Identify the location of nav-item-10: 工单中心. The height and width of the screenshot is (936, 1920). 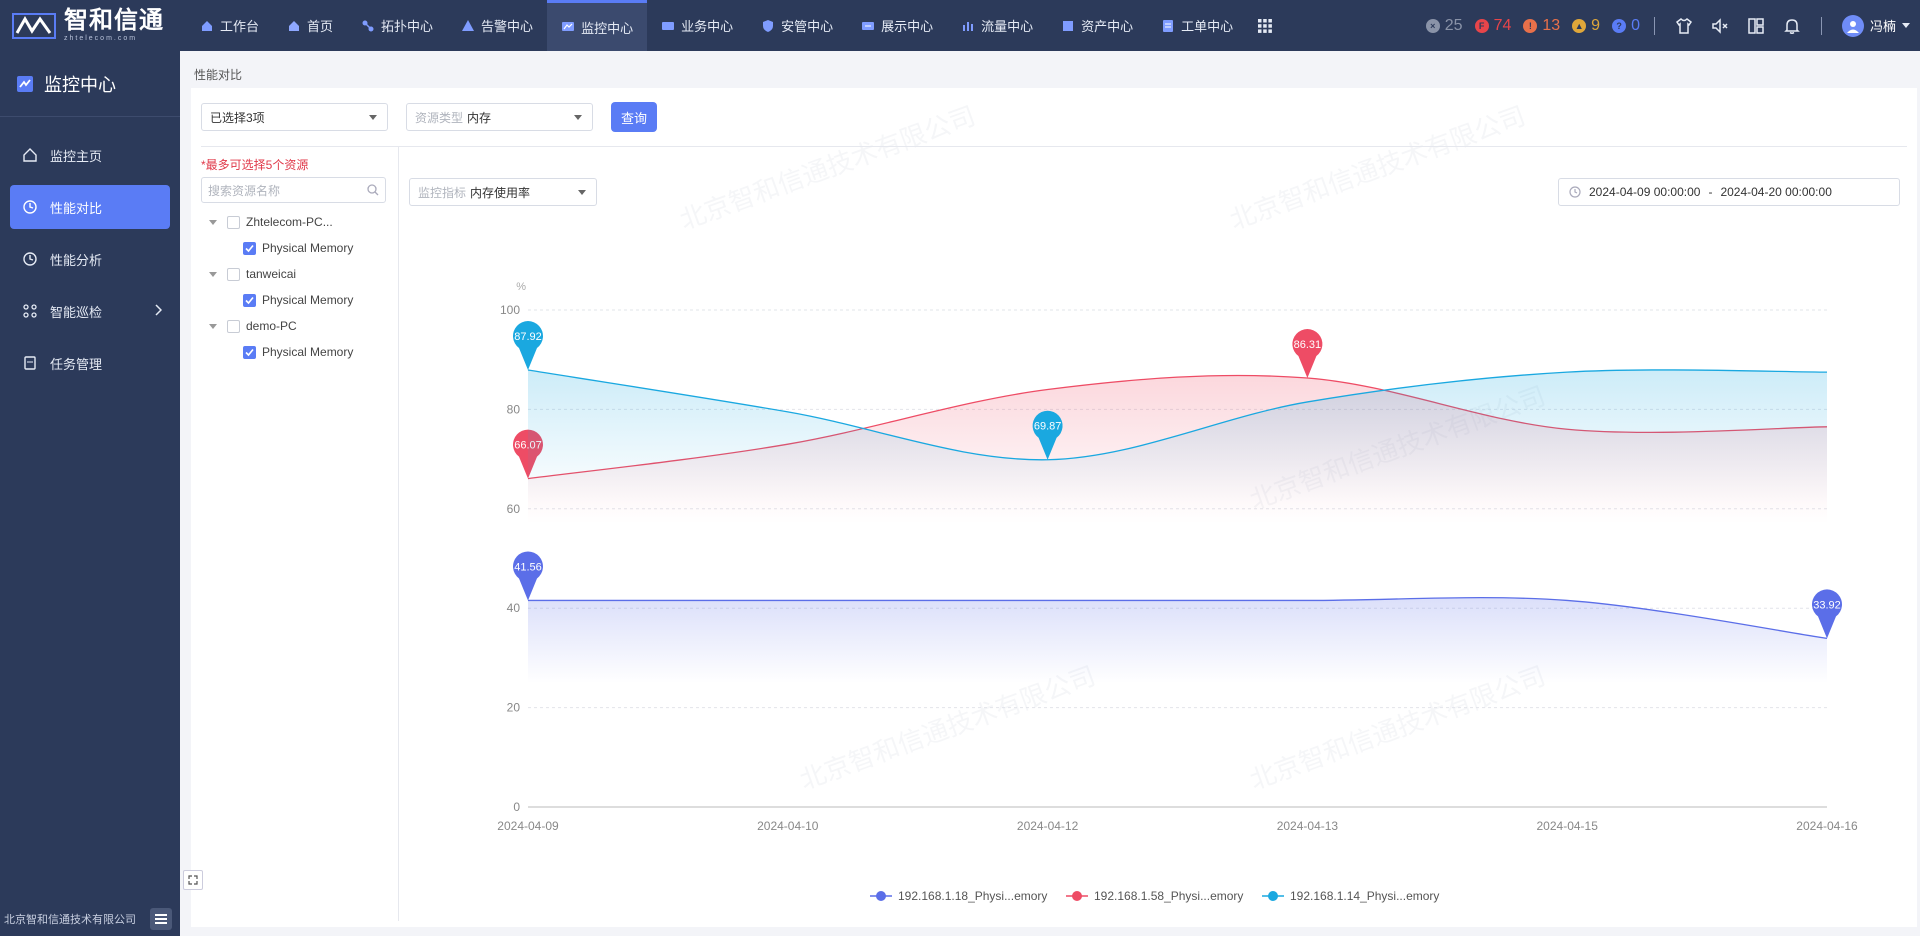
(1197, 25).